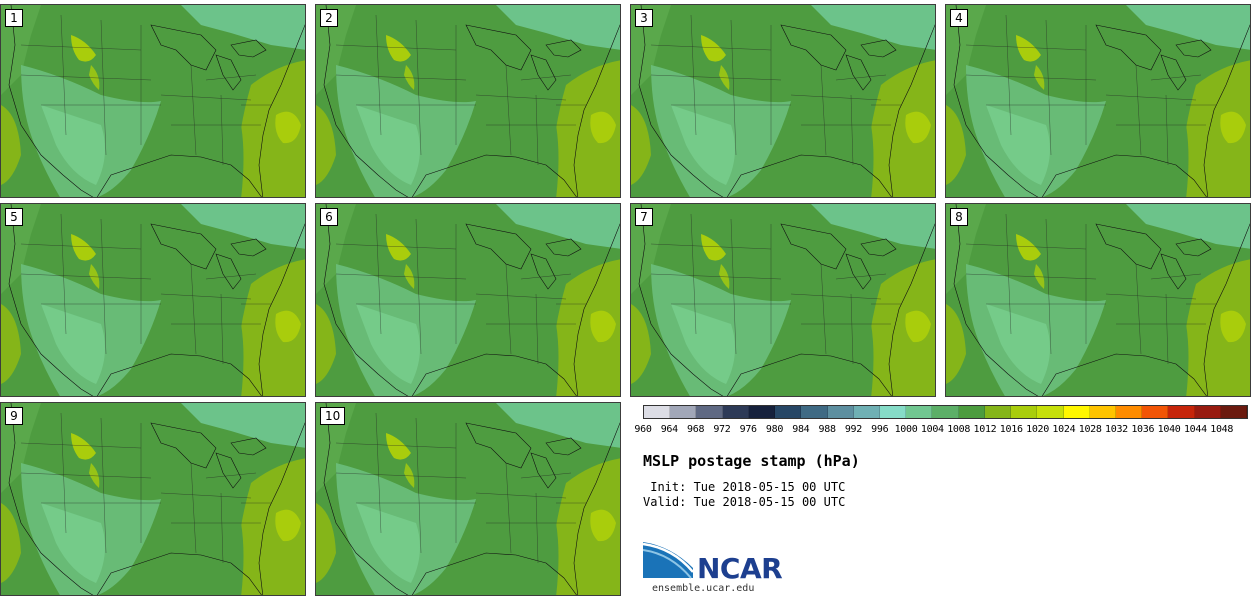 Image resolution: width=1260 pixels, height=597 pixels. I want to click on member-map-2: 2, so click(468, 101).